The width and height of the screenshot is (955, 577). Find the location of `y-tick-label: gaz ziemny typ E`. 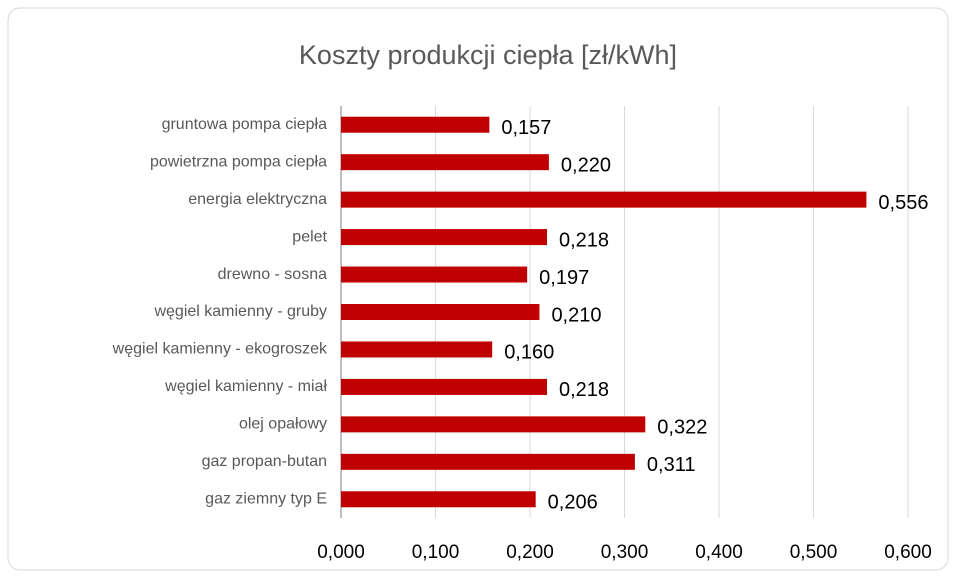

y-tick-label: gaz ziemny typ E is located at coordinates (266, 498).